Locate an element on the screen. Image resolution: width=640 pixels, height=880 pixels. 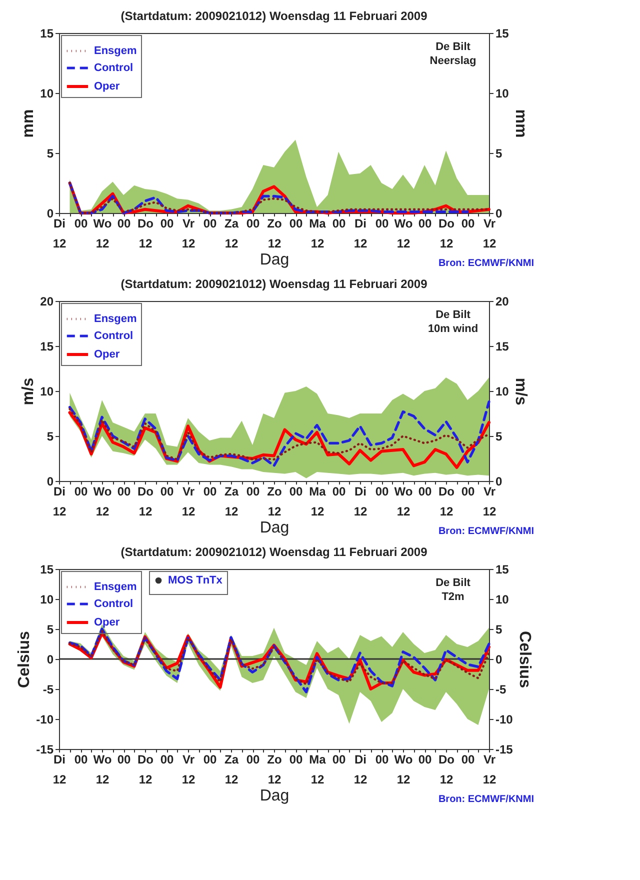
y2-tick-label: -10 is located at coordinates (505, 719).